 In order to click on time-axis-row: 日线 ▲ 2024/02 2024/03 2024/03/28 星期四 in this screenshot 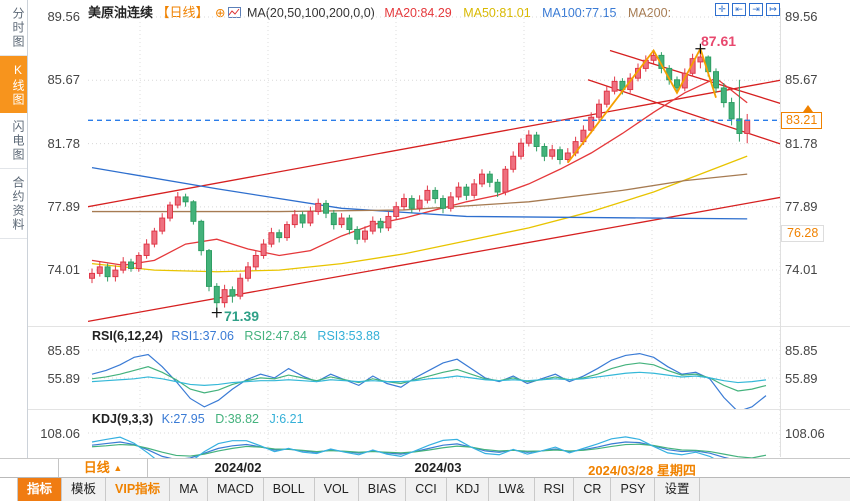, I will do `click(425, 468)`.